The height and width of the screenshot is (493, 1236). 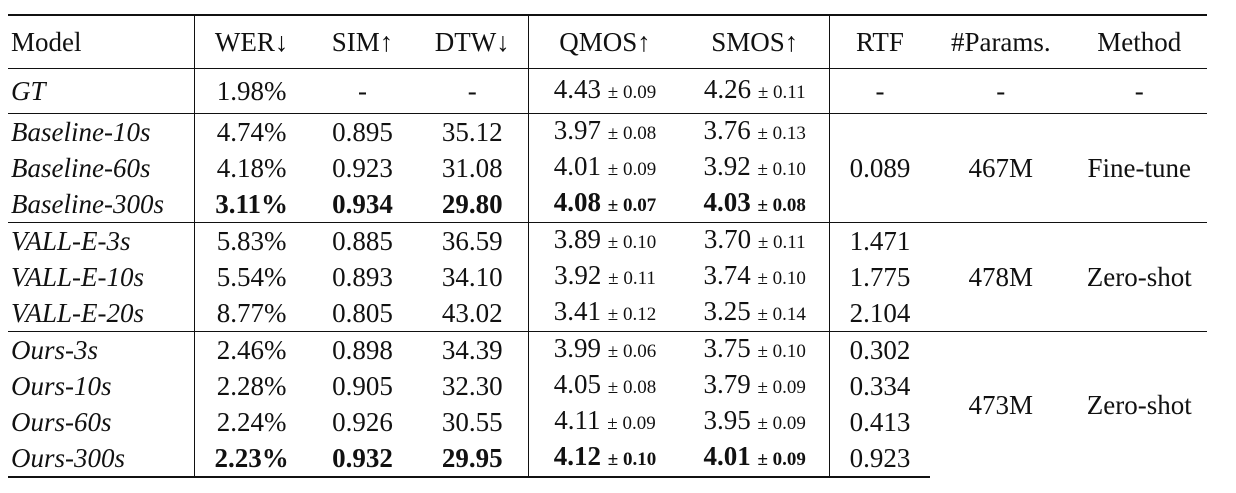 What do you see at coordinates (755, 349) in the screenshot?
I see `row-smos: 3.75 ± 0.10` at bounding box center [755, 349].